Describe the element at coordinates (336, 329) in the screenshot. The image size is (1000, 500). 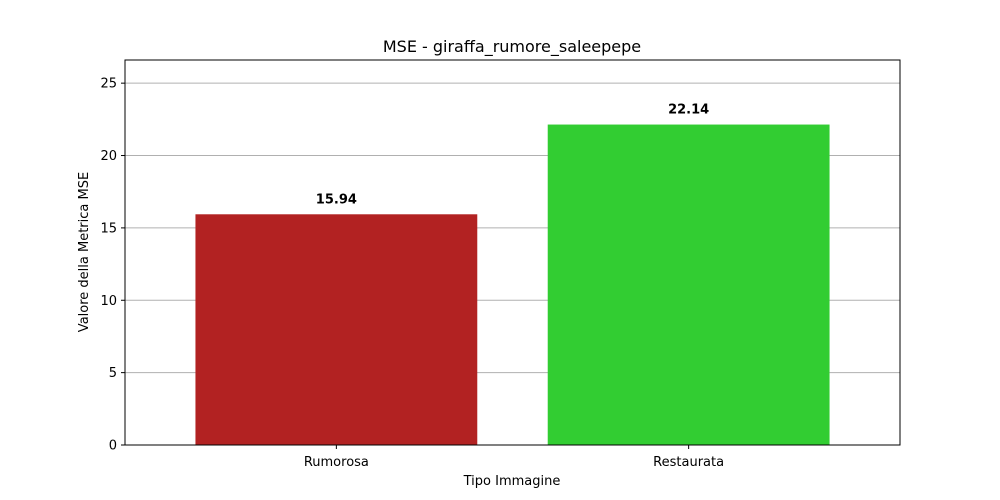
I see `bar-rumorosa` at that location.